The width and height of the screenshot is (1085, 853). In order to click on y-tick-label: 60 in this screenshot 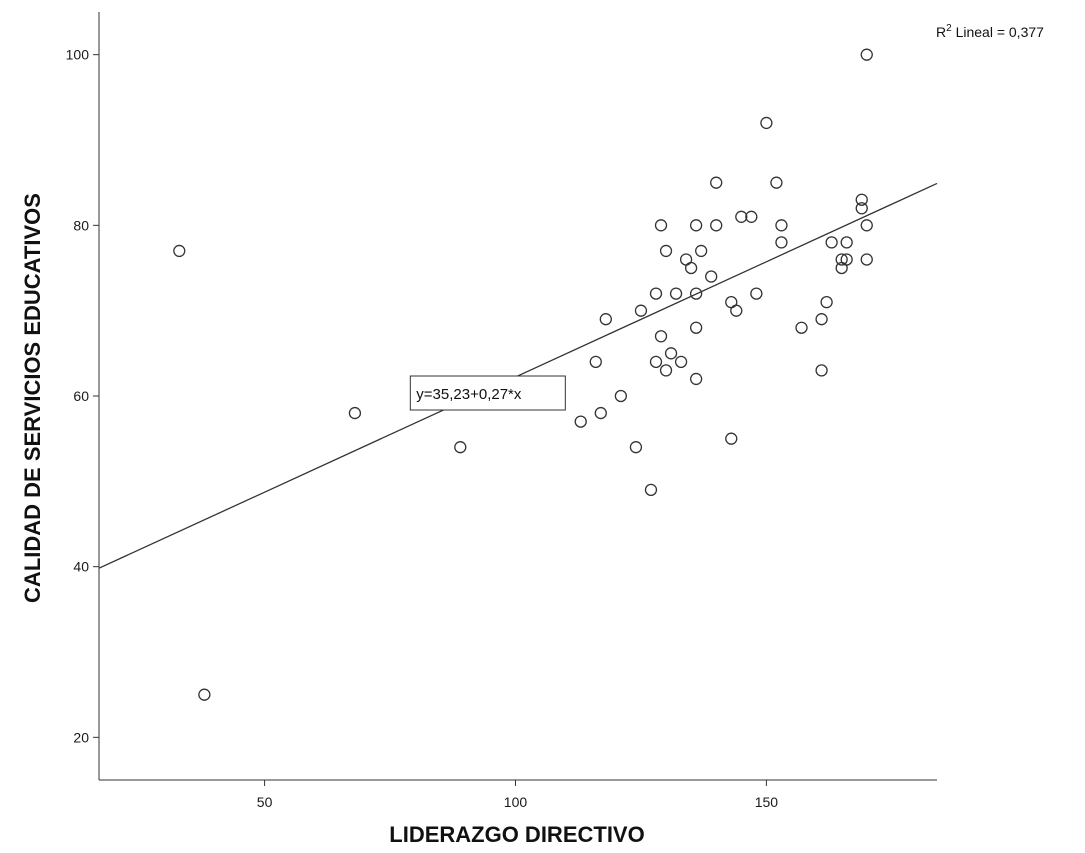, I will do `click(81, 396)`.